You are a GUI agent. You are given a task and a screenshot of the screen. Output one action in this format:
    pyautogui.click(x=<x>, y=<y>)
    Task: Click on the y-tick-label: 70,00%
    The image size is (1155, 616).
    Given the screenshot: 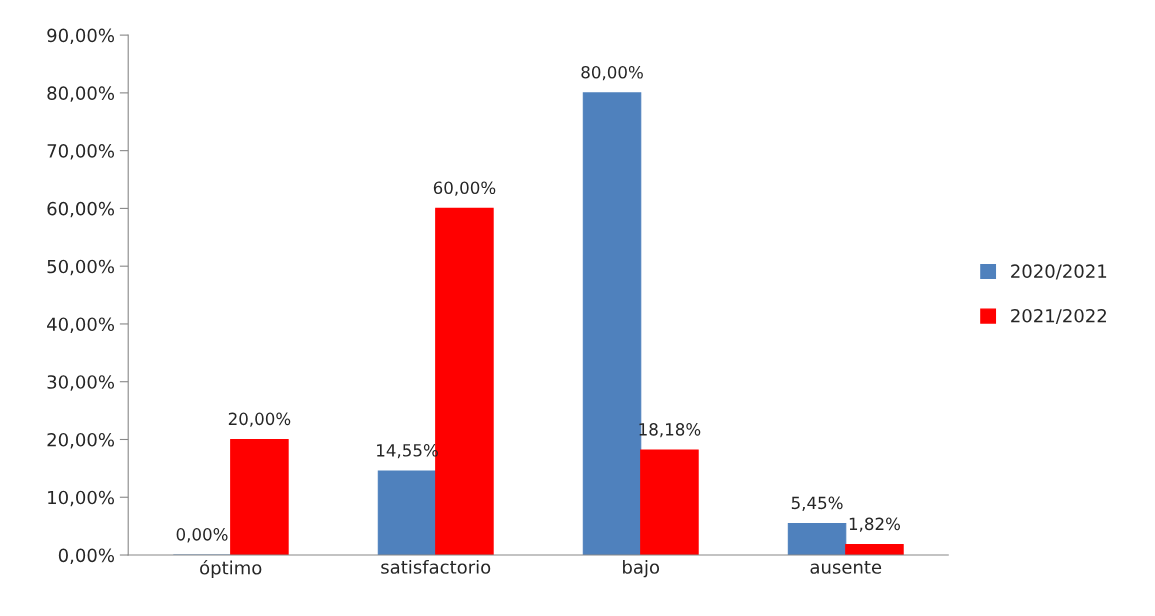 What is the action you would take?
    pyautogui.click(x=81, y=152)
    